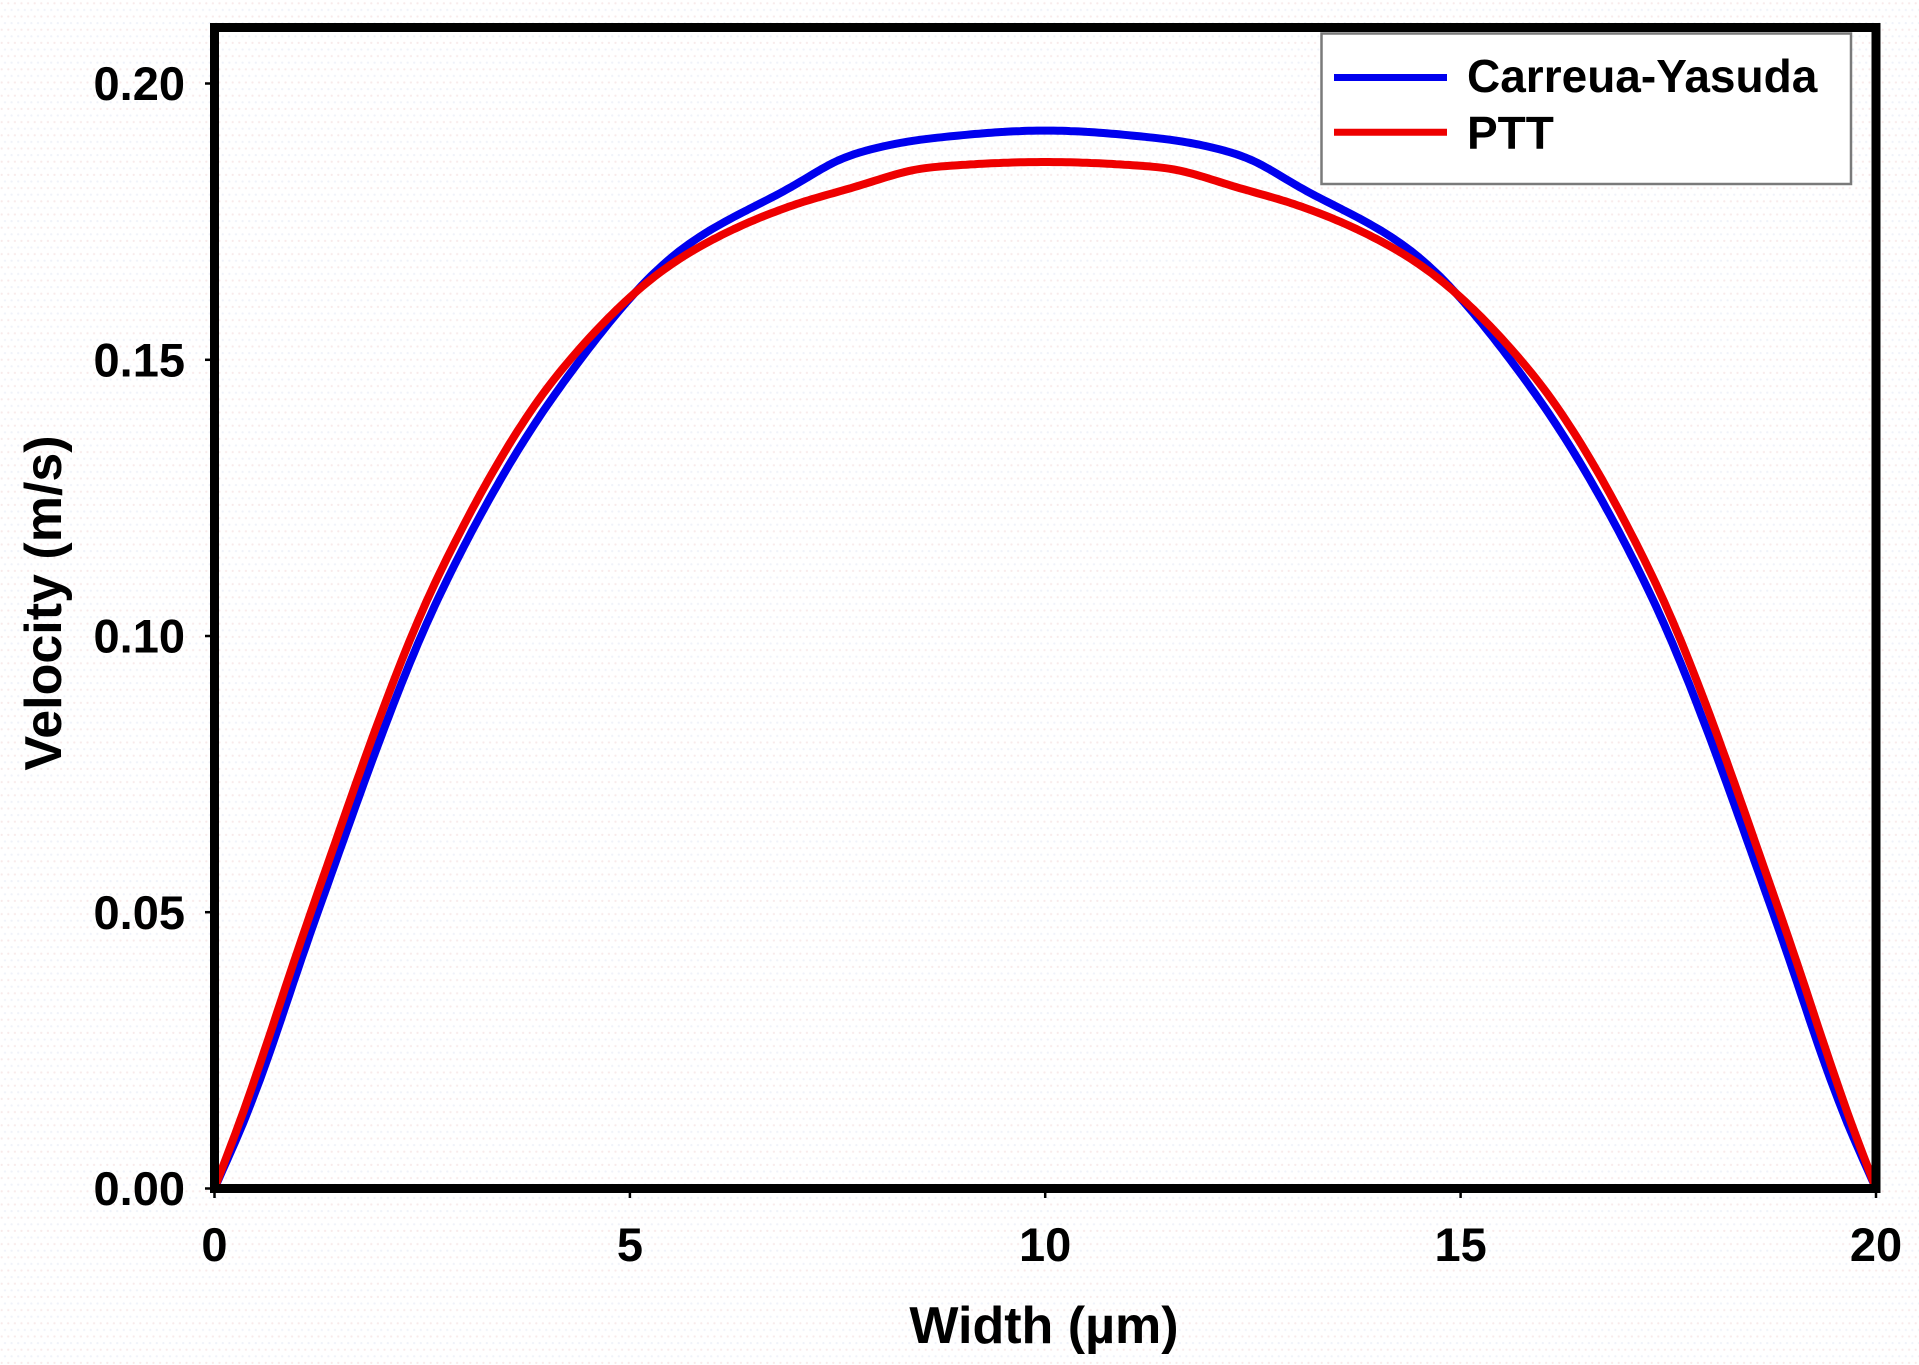 This screenshot has height=1365, width=1919. Describe the element at coordinates (44, 602) in the screenshot. I see `svg-text: Velocity (m/s)` at that location.